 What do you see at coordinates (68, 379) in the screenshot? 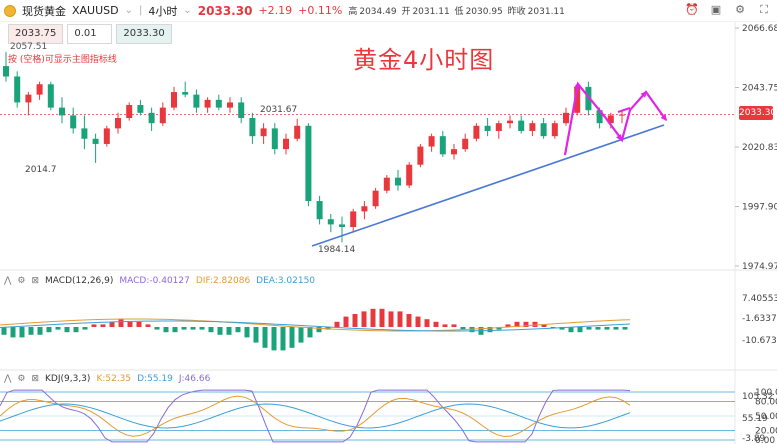
I see `kdj-title: KDJ(9,3,3)` at bounding box center [68, 379].